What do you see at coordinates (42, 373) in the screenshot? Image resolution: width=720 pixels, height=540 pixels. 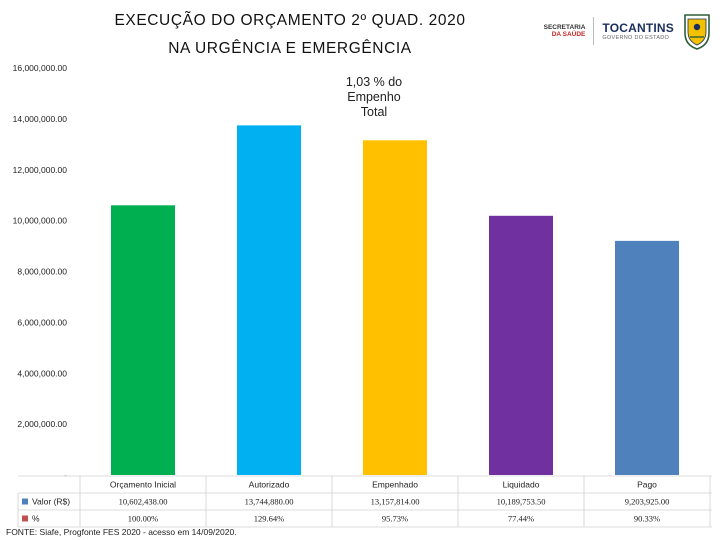 I see `y-tick-label: 4,000,000.00` at bounding box center [42, 373].